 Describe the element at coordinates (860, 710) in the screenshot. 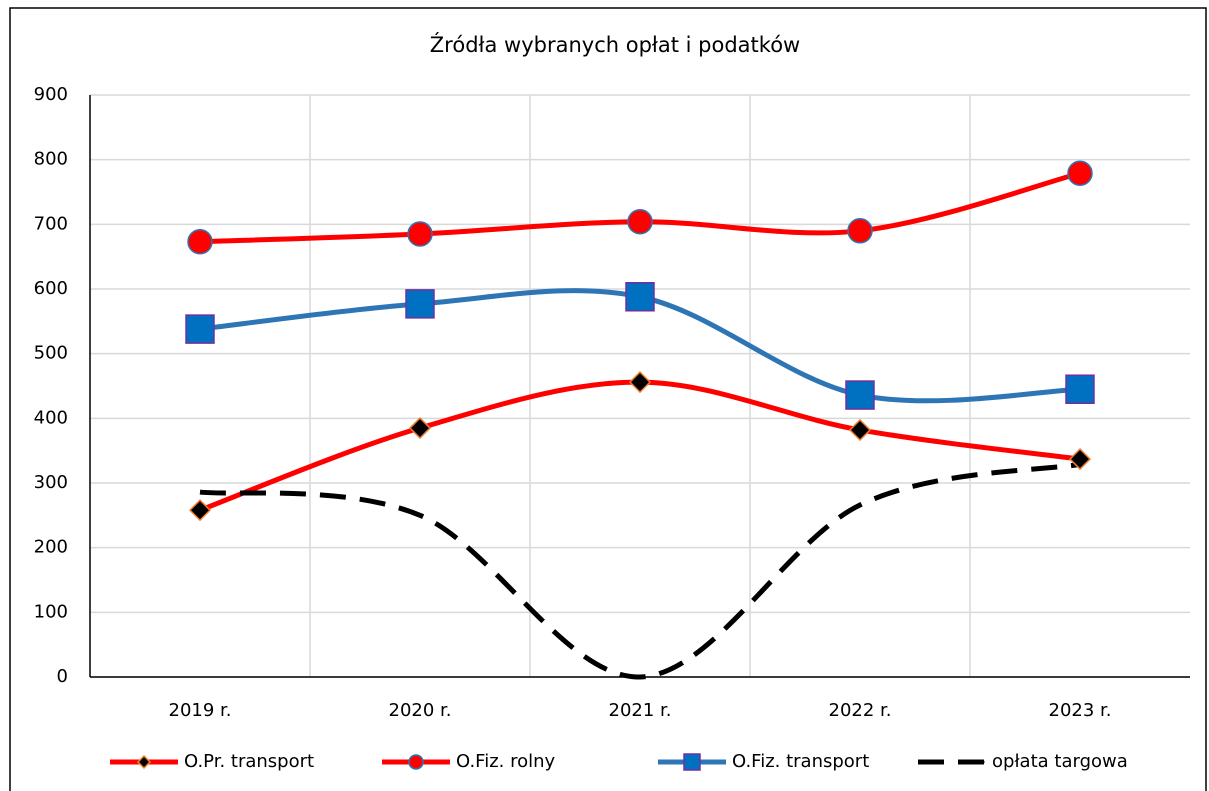

I see `x-tick-label: 2022 r.` at that location.